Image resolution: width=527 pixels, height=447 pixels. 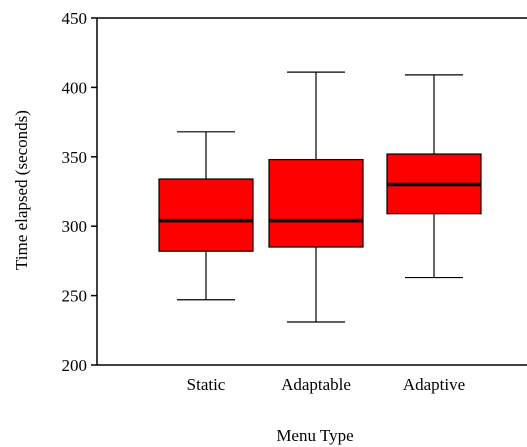 What do you see at coordinates (434, 384) in the screenshot?
I see `x-tick-label: Adaptive` at bounding box center [434, 384].